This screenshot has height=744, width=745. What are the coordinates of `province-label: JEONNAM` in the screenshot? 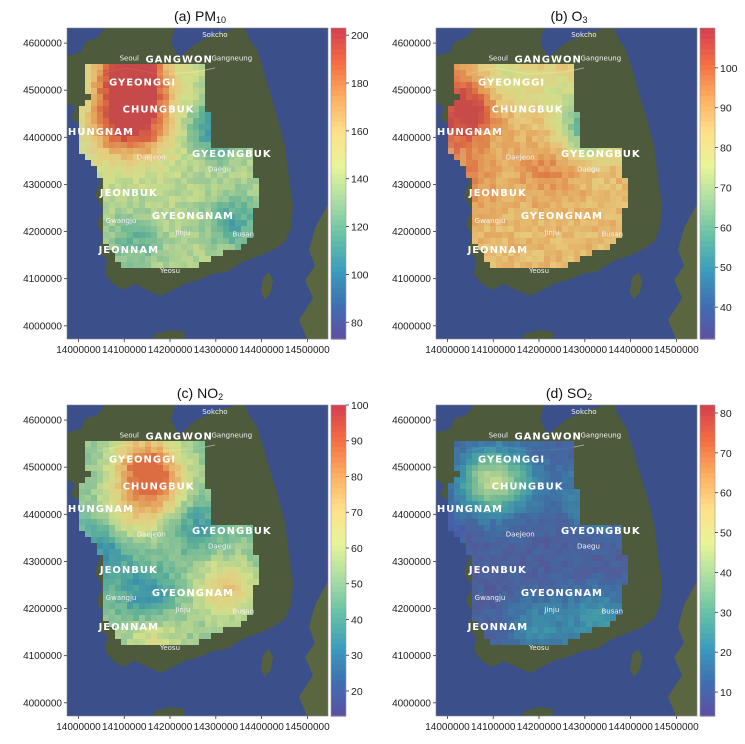 It's located at (128, 250).